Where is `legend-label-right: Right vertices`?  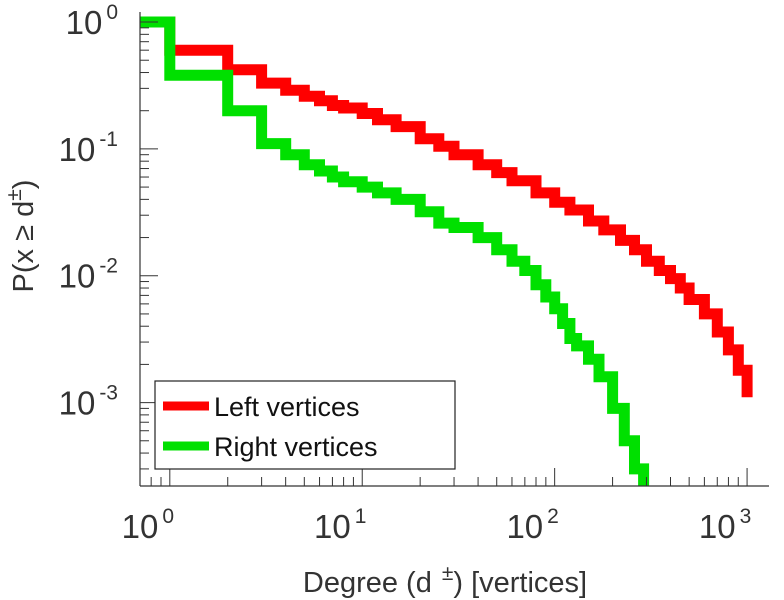
legend-label-right: Right vertices is located at coordinates (296, 447).